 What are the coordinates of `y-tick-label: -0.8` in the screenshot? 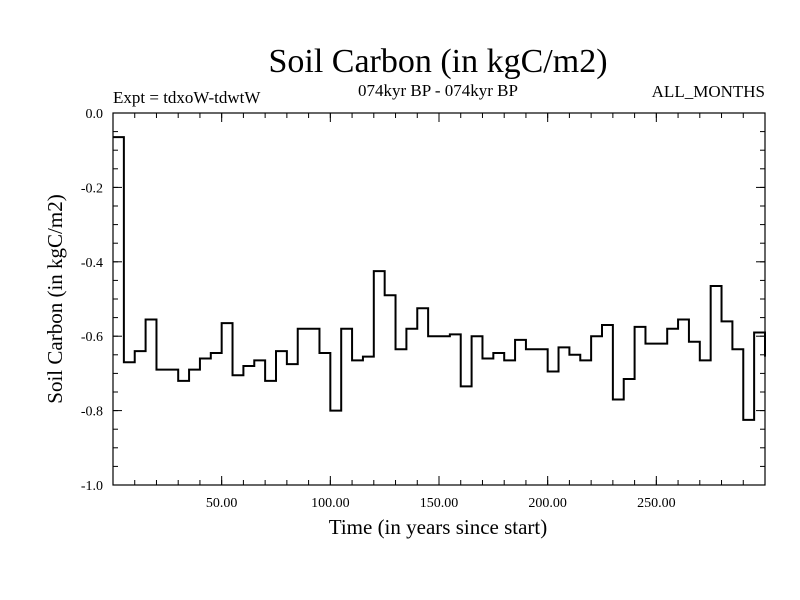 It's located at (92, 412).